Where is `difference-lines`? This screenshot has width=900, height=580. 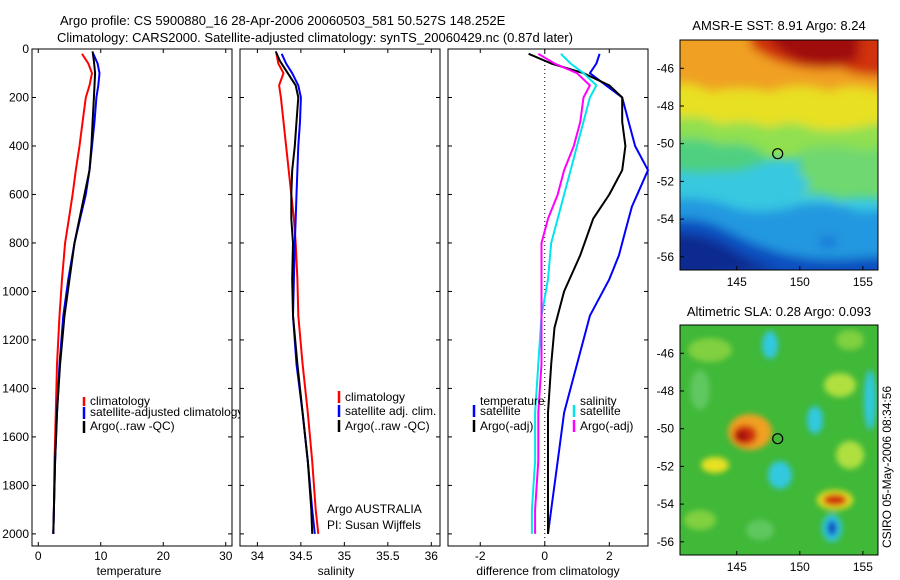 difference-lines is located at coordinates (588, 293).